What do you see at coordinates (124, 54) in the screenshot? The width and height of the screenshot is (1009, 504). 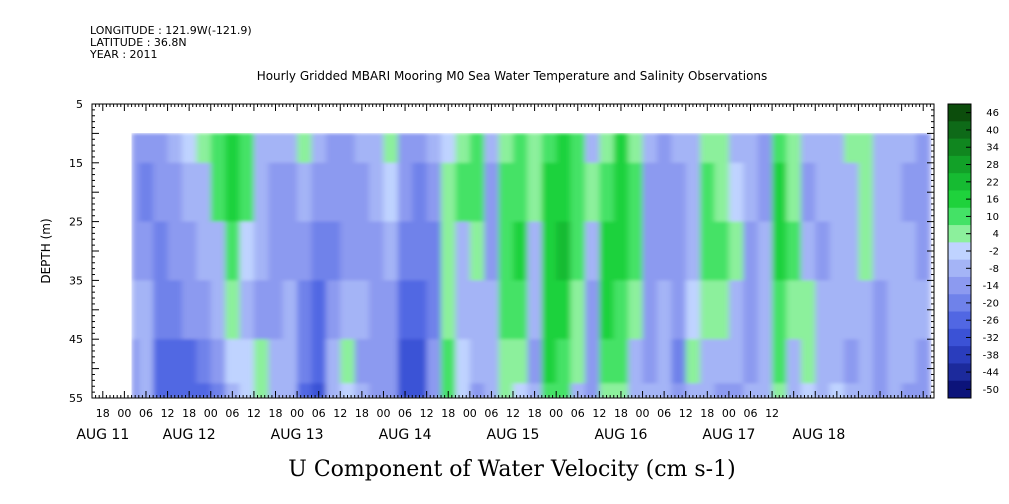 I see `year-label: YEAR : 2011` at bounding box center [124, 54].